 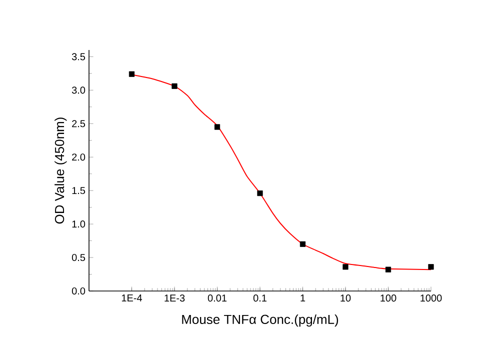 I want to click on x-axis-title: Mouse TNFα Conc.(pg/mL), so click(x=260, y=320).